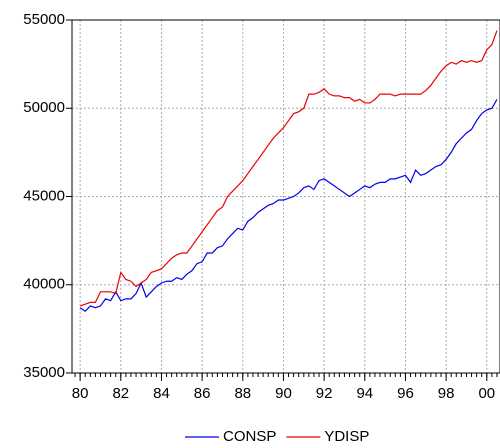 Image resolution: width=500 pixels, height=448 pixels. Describe the element at coordinates (405, 393) in the screenshot. I see `x-tick-label: 96` at that location.